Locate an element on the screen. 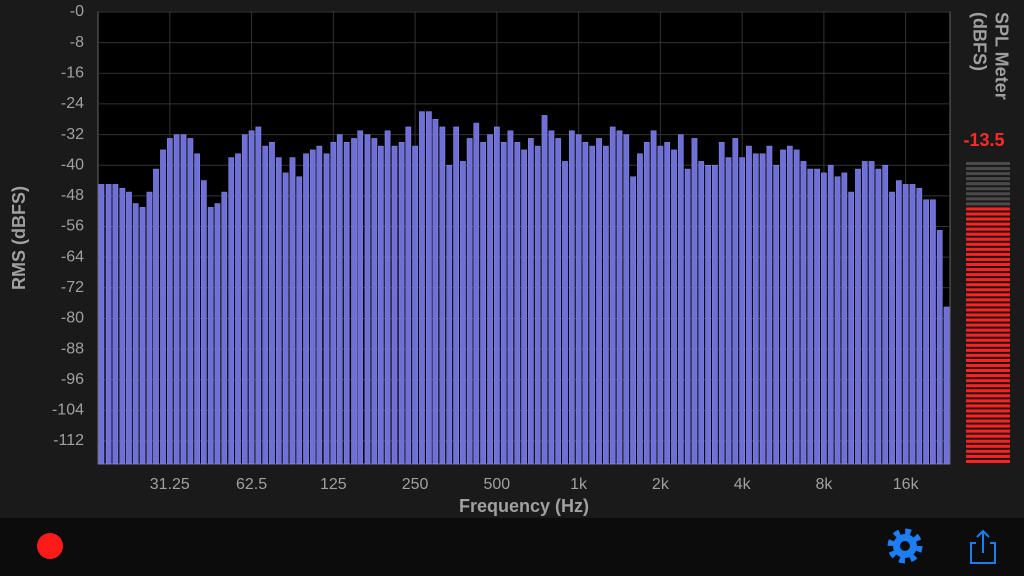 Image resolution: width=1024 pixels, height=576 pixels. level-meter is located at coordinates (988, 312).